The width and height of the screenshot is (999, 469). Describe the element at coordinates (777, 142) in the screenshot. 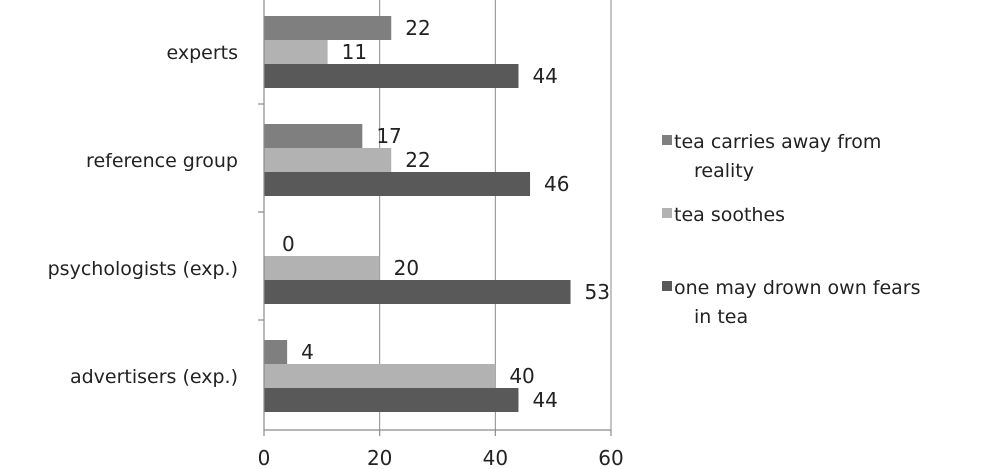

I see `legend-label: tea carries away from` at that location.